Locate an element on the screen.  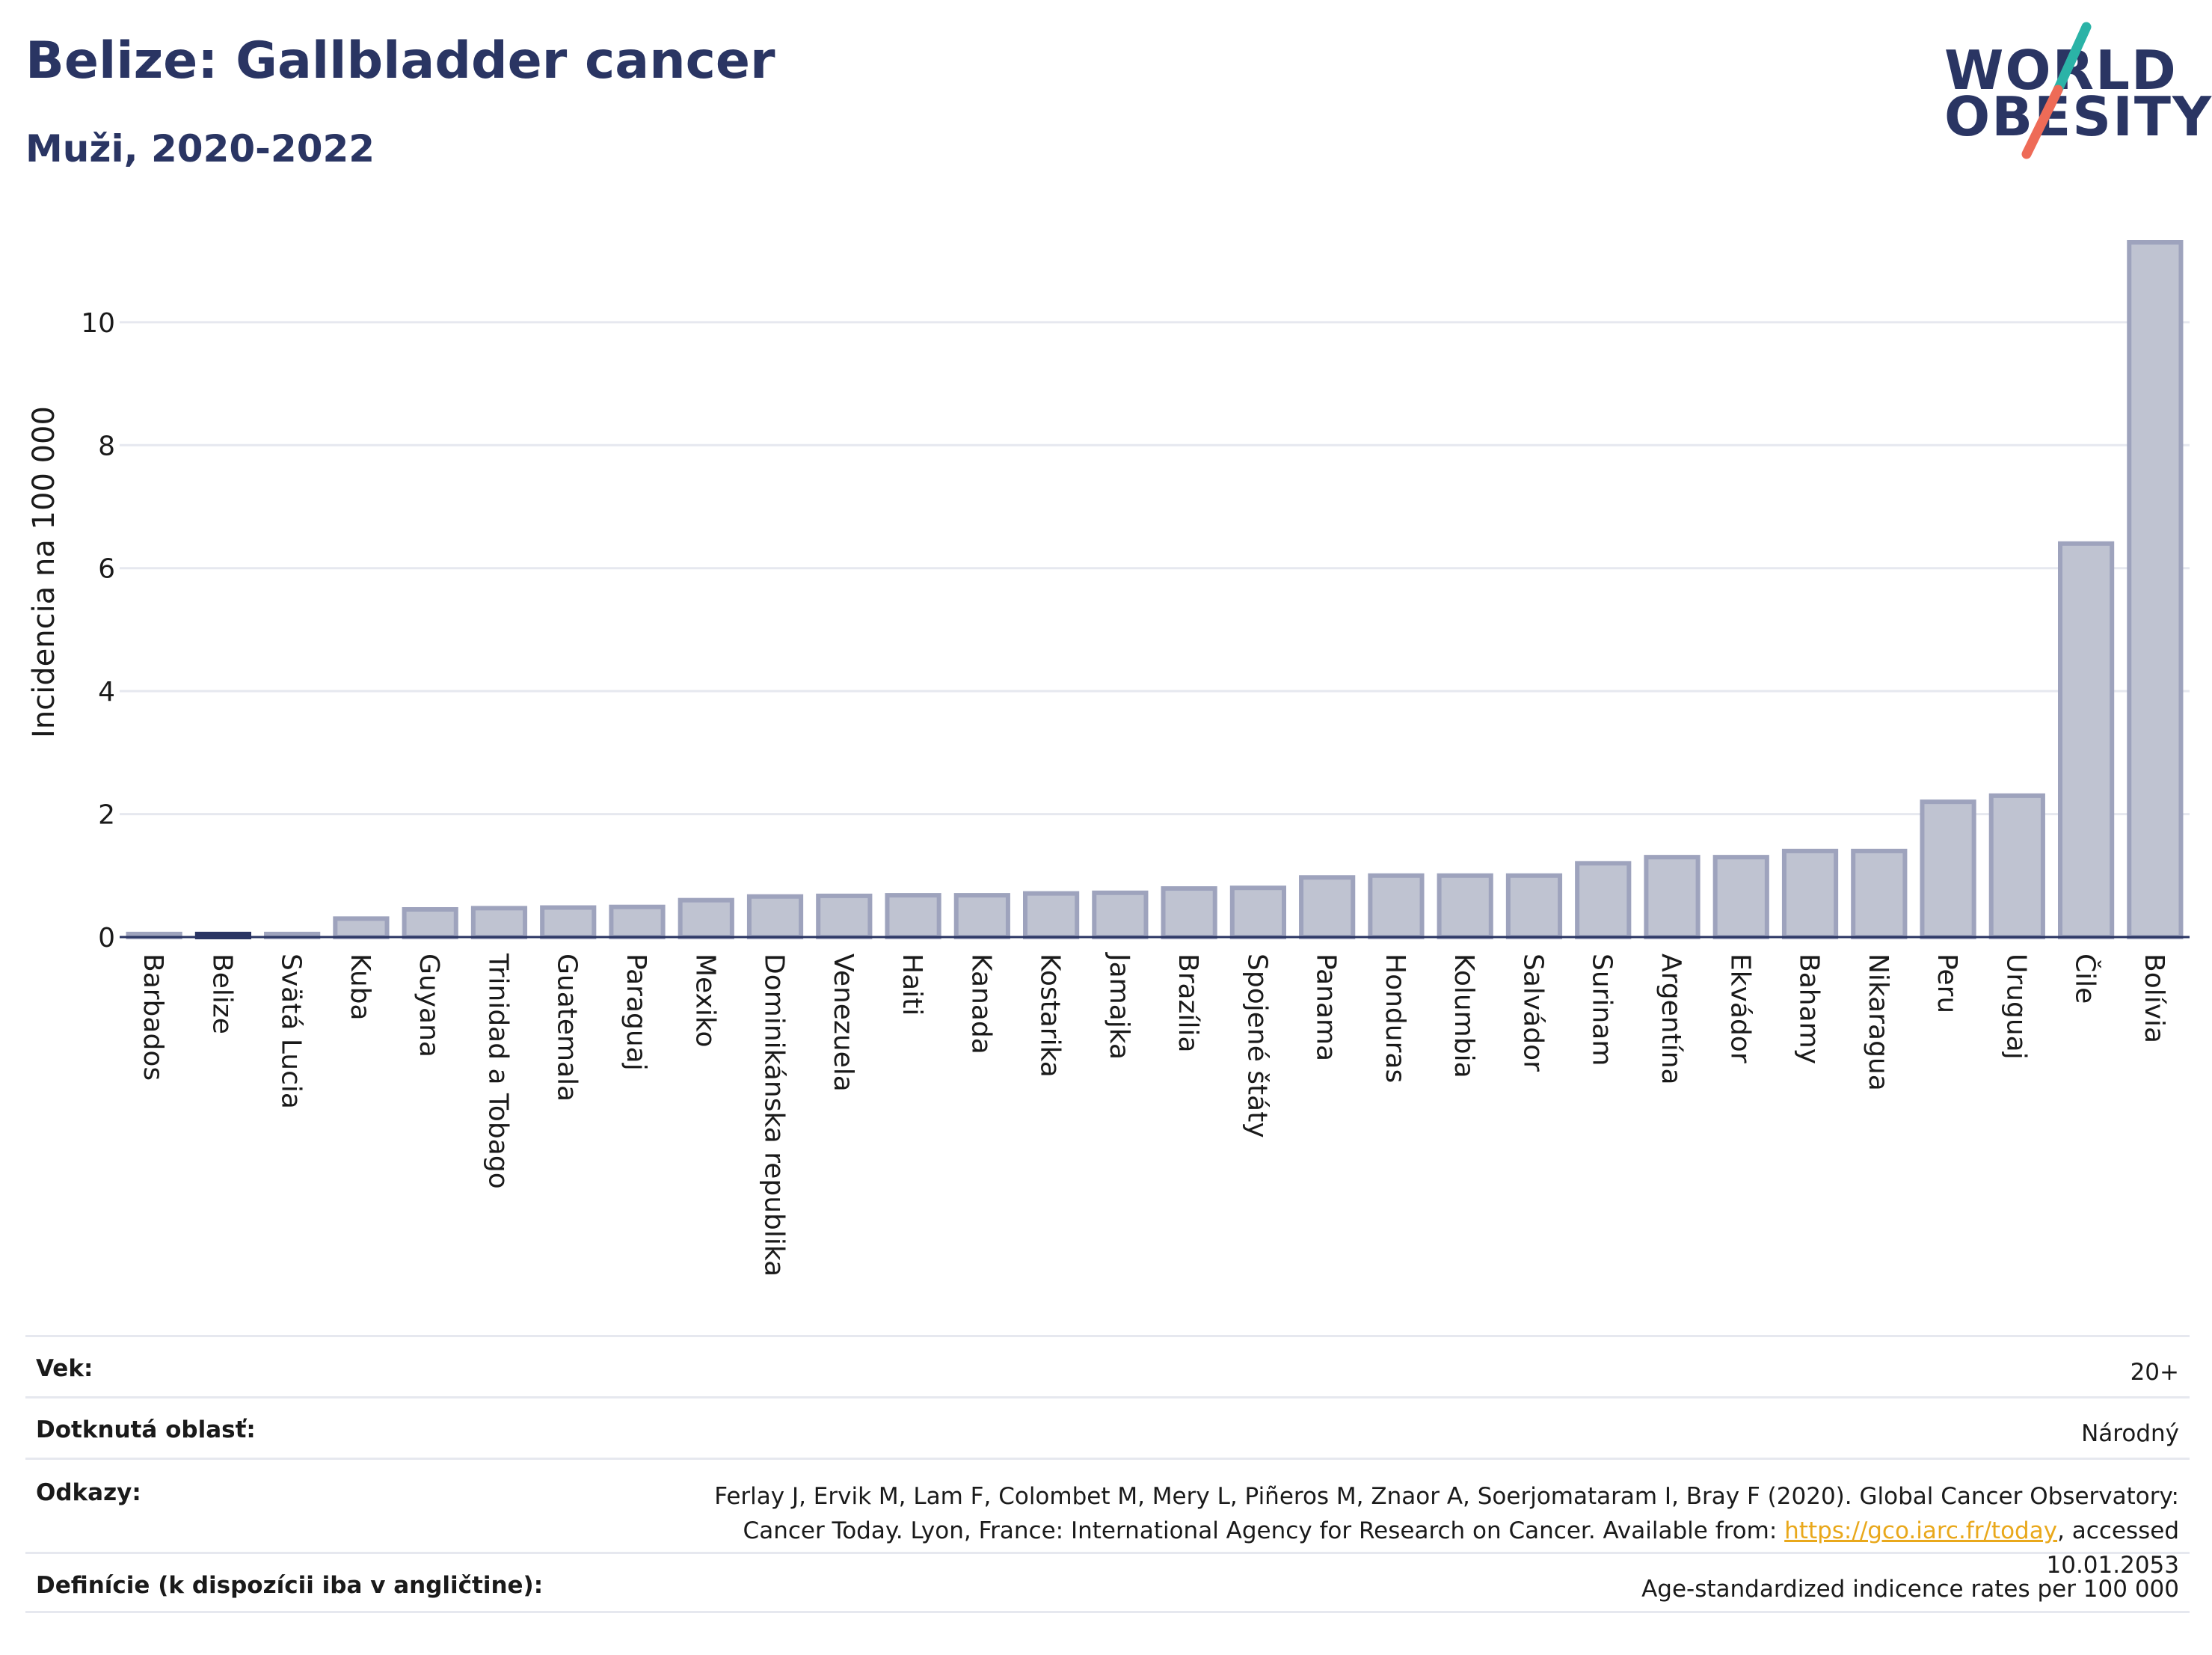
x-tick-label: Barbados is located at coordinates (153, 1017).